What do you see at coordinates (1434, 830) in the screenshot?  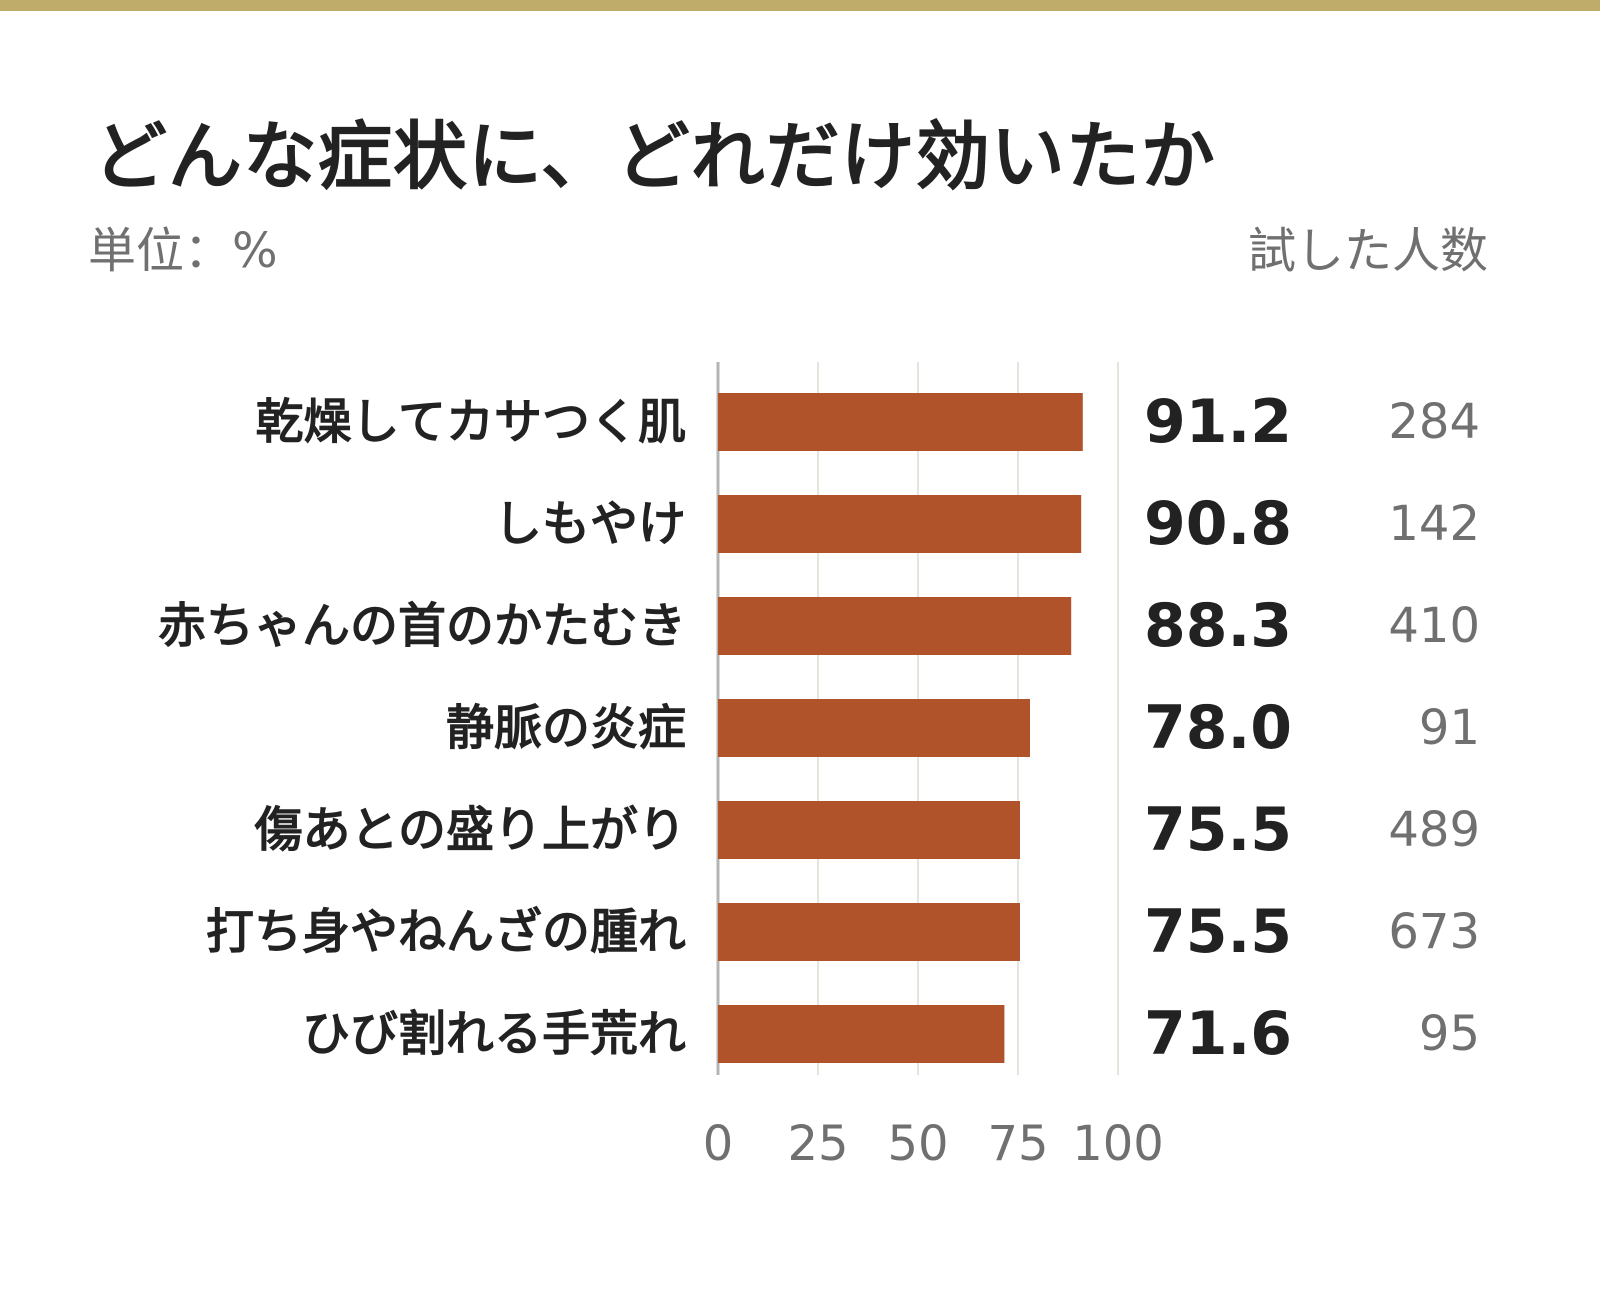 I see `count-label: 489` at bounding box center [1434, 830].